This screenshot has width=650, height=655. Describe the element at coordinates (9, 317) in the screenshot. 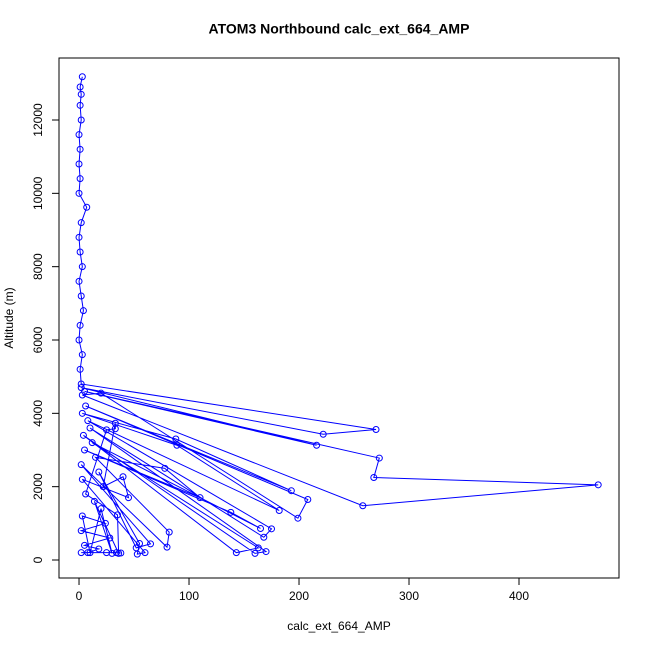

I see `y-axis-label: Altitude (m)` at that location.